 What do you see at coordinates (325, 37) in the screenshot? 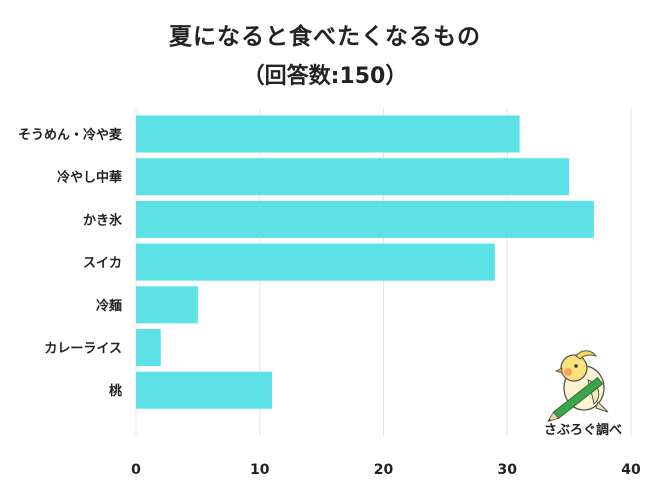
I see `chart-title: 夏になると食べたくなるもの` at bounding box center [325, 37].